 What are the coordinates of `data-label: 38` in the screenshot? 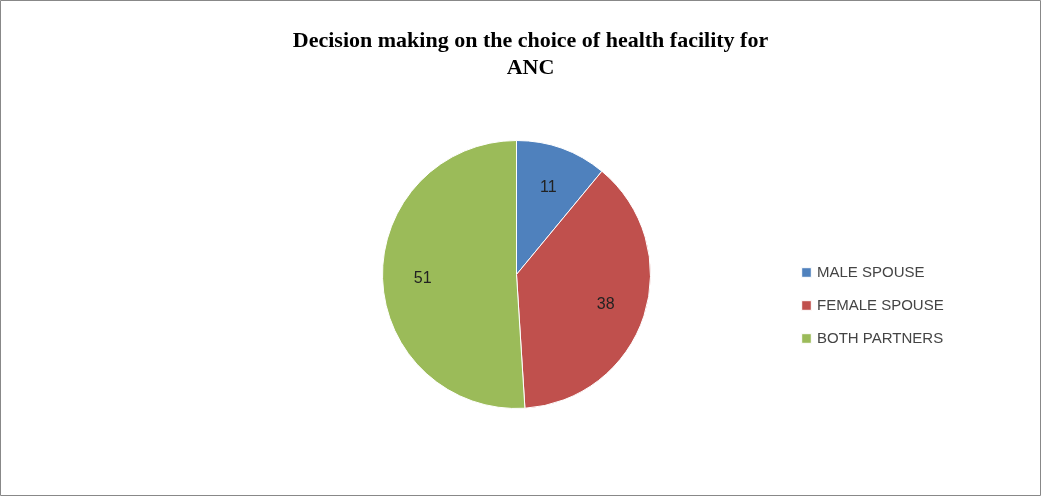 It's located at (605, 304).